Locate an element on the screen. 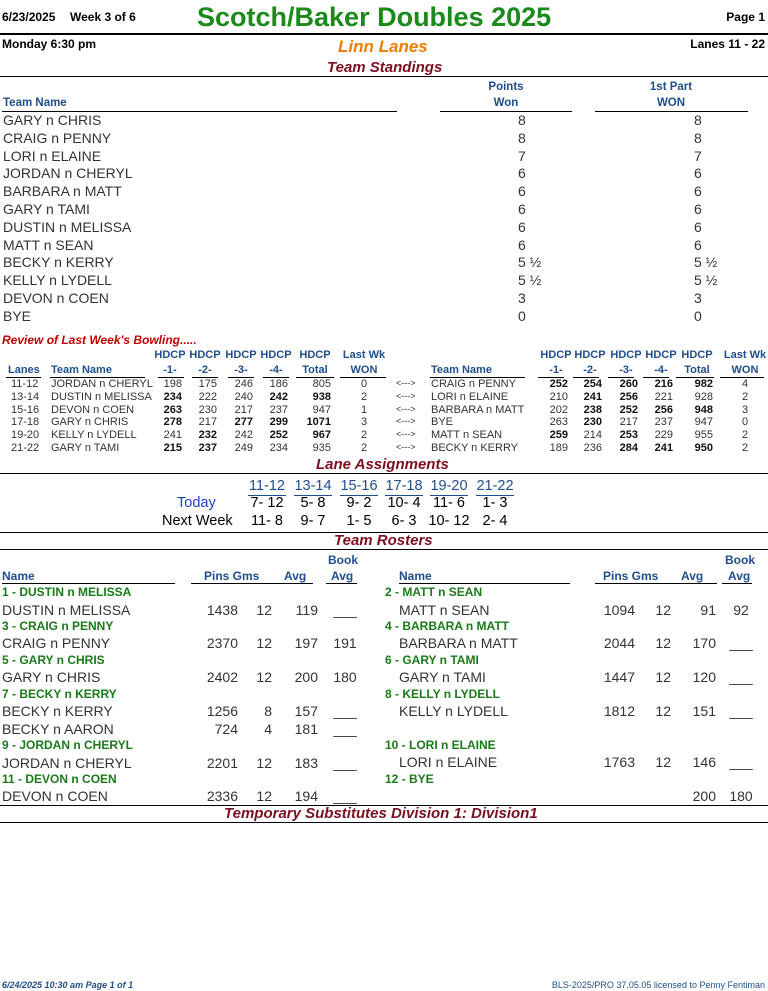 The width and height of the screenshot is (768, 991). next-week-match: 10- 12 is located at coordinates (449, 521).